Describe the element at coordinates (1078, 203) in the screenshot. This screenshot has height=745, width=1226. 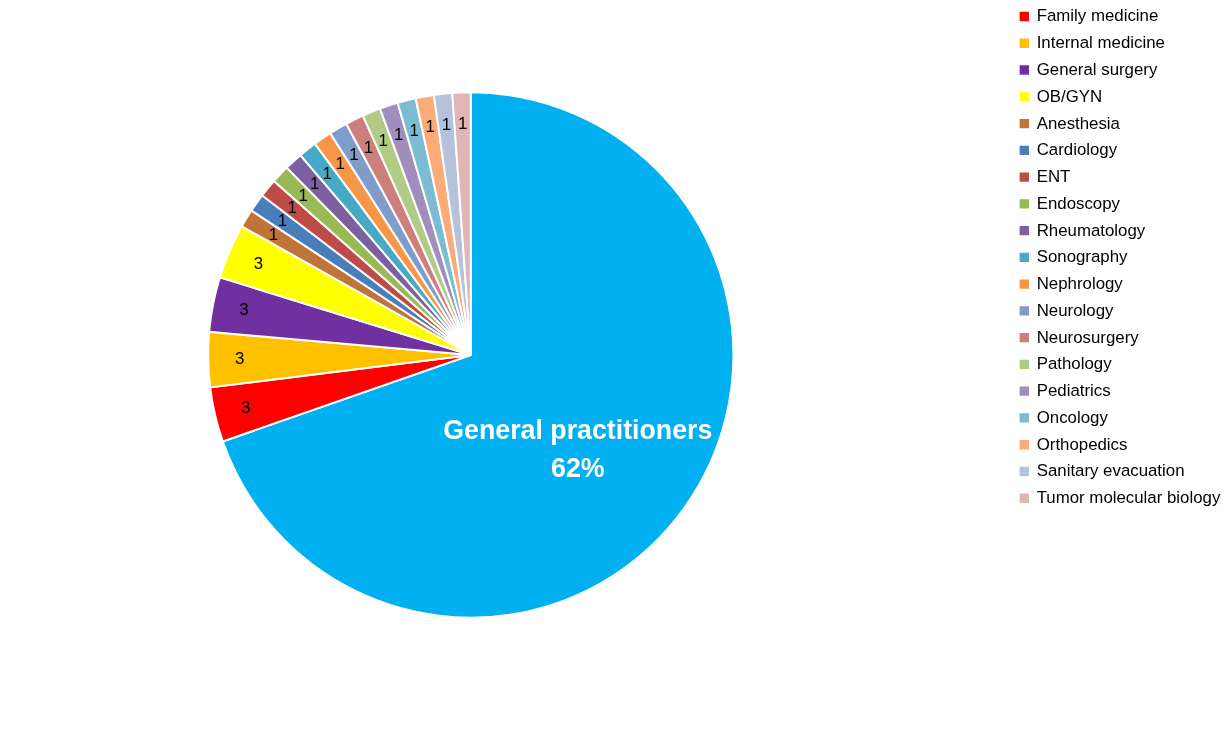
I see `legend-label: Endoscopy` at that location.